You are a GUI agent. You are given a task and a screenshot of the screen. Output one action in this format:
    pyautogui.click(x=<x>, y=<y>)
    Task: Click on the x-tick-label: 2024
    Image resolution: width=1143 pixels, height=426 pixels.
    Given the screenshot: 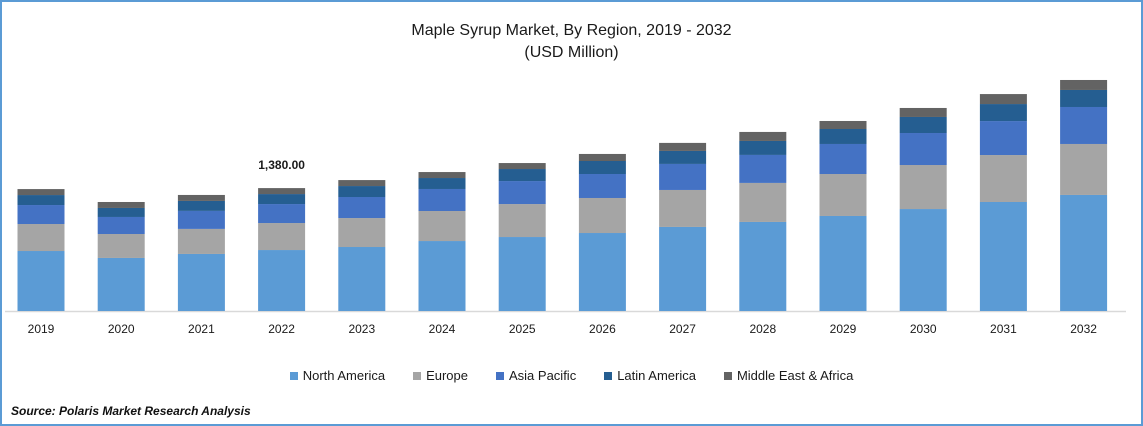 What is the action you would take?
    pyautogui.click(x=442, y=329)
    